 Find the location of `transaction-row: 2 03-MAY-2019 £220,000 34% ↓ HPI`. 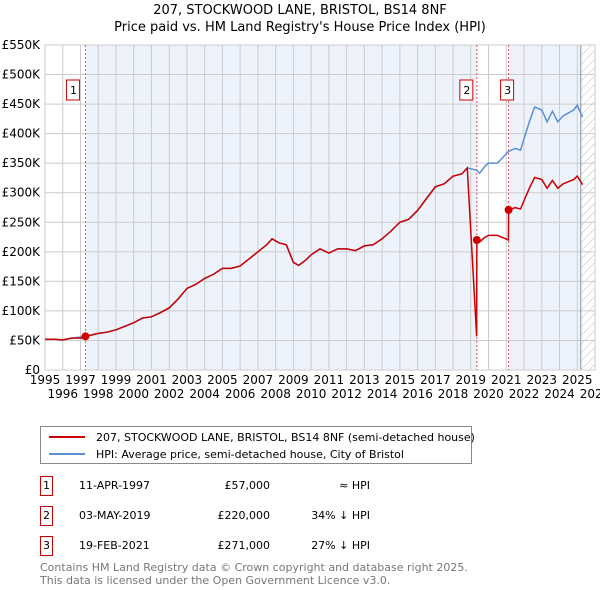

transaction-row: 2 03-MAY-2019 £220,000 34% ↓ HPI is located at coordinates (320, 516).